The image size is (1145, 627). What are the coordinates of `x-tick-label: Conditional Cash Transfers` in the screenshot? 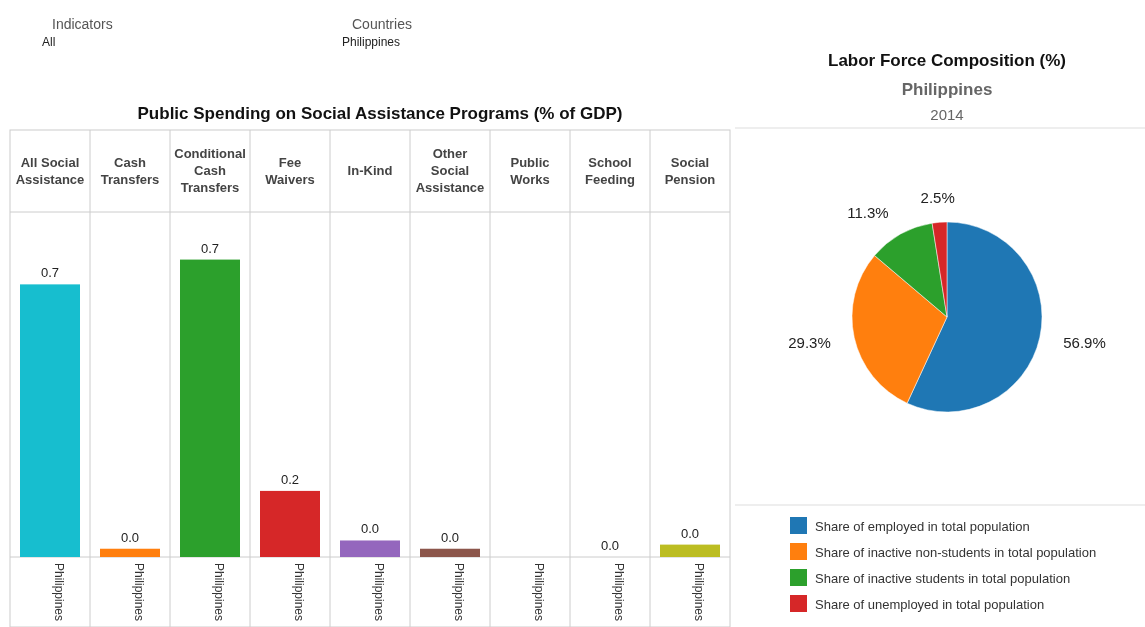 It's located at (210, 170).